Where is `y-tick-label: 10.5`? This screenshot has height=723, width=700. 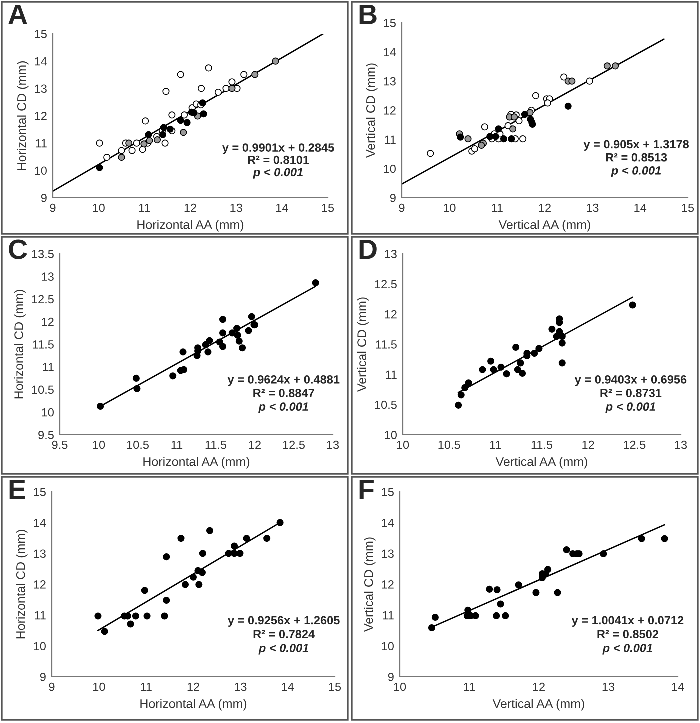 y-tick-label: 10.5 is located at coordinates (43, 390).